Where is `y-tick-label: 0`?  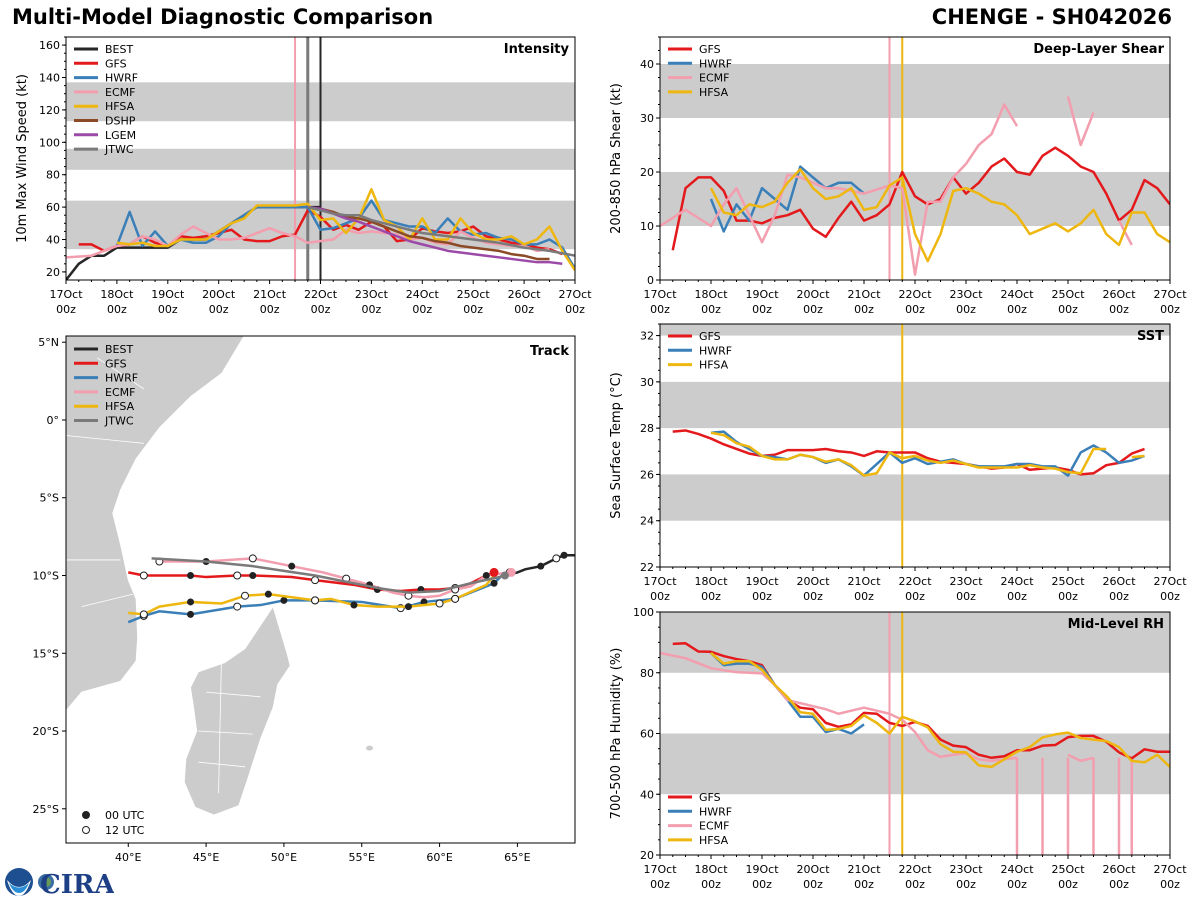 y-tick-label: 0 is located at coordinates (650, 280).